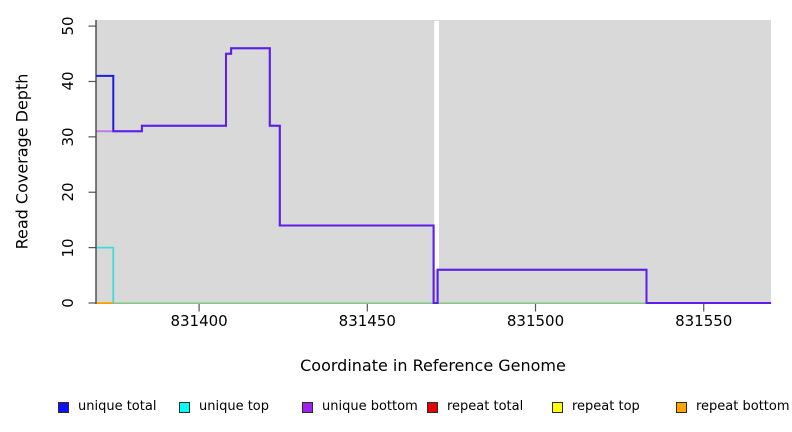 The height and width of the screenshot is (432, 792). What do you see at coordinates (22, 161) in the screenshot?
I see `y-axis-title: Read Coverage Depth` at bounding box center [22, 161].